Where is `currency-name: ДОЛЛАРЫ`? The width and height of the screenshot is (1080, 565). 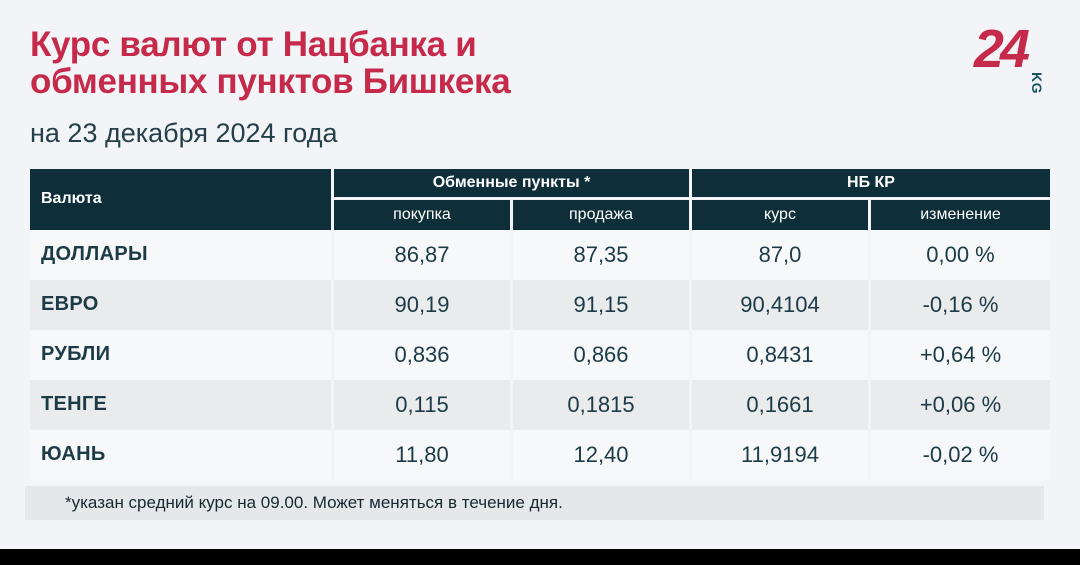 currency-name: ДОЛЛАРЫ is located at coordinates (180, 254).